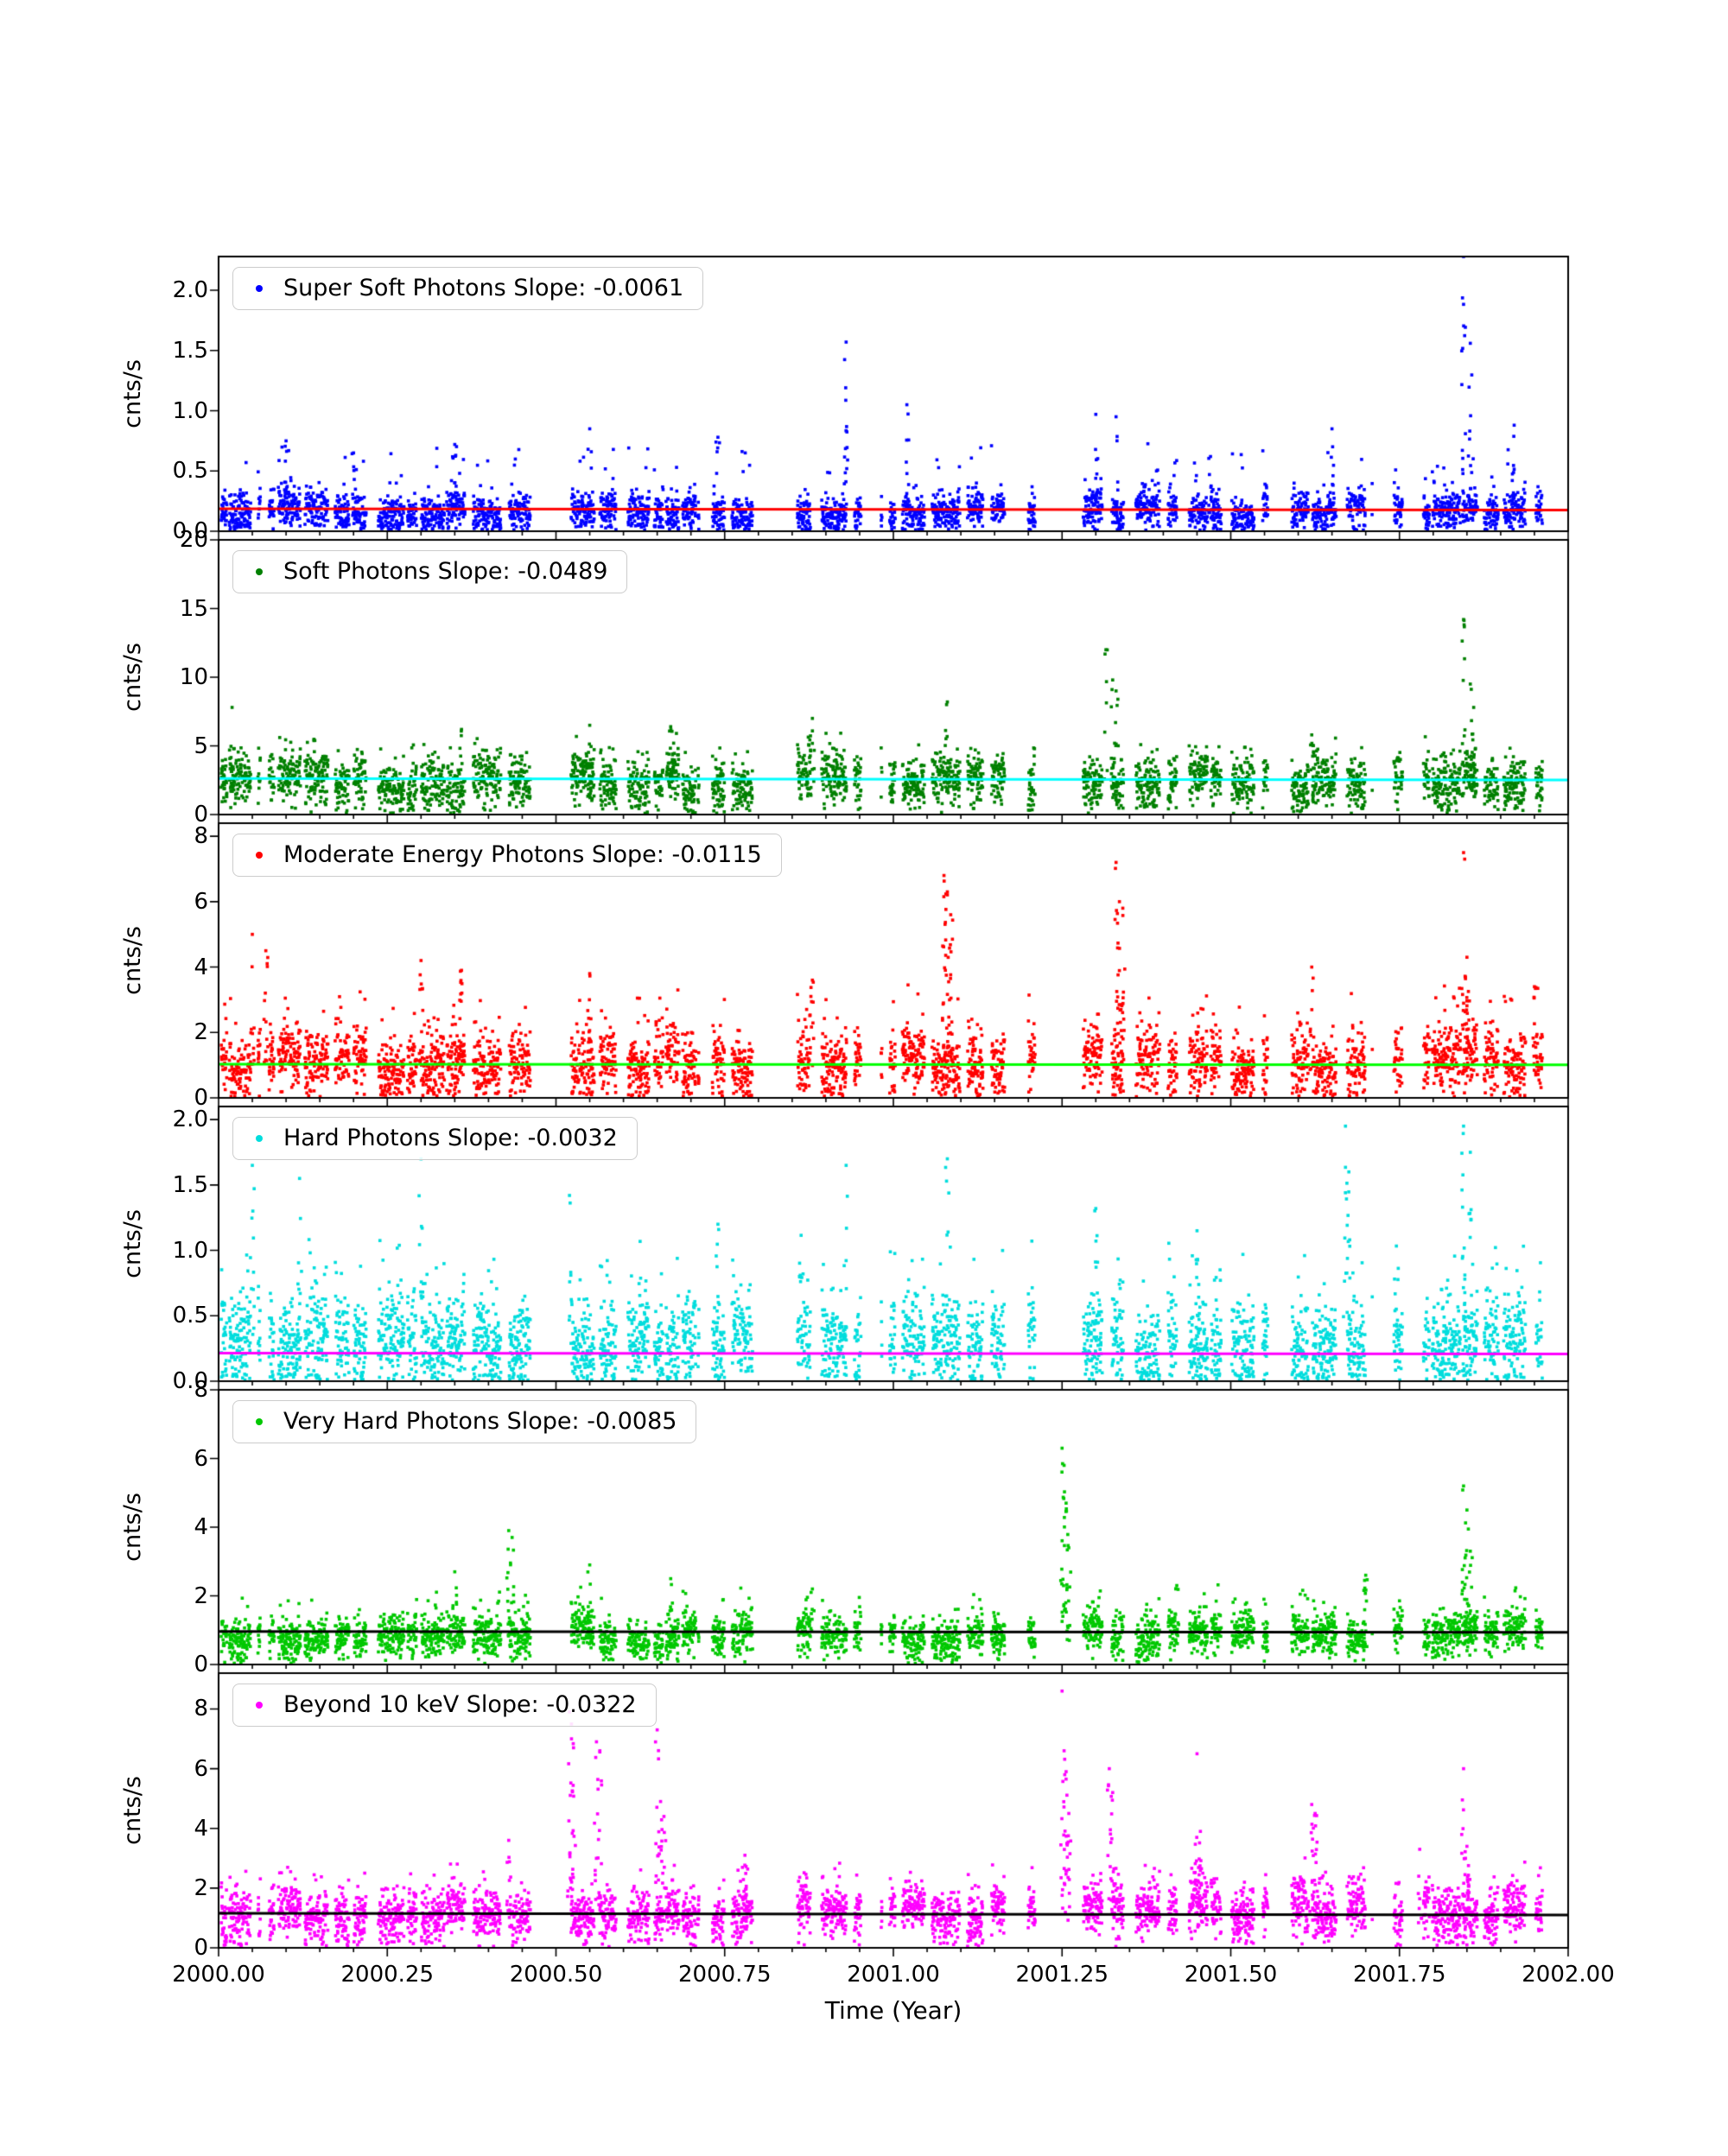 The height and width of the screenshot is (2156, 1728). Describe the element at coordinates (1568, 1975) in the screenshot. I see `x-tick-label: 2002.00` at that location.